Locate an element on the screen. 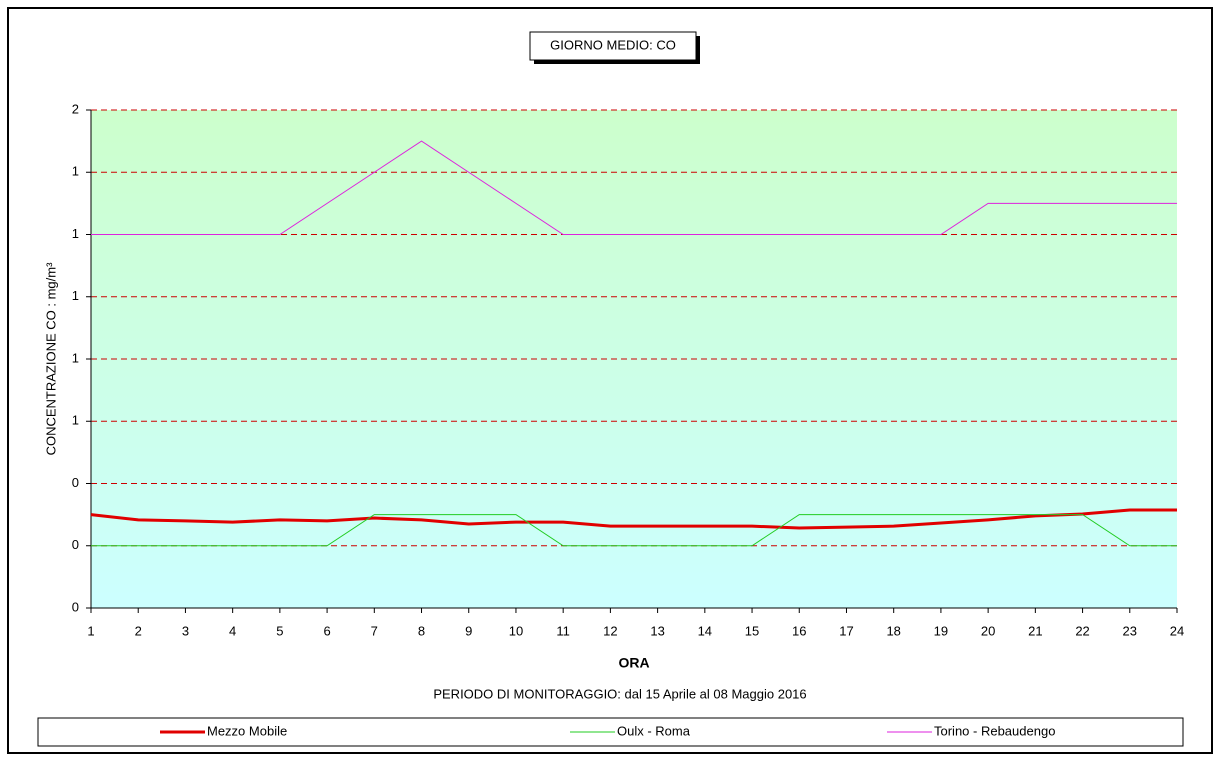 The width and height of the screenshot is (1220, 760). x-tick-label: 4 is located at coordinates (232, 630).